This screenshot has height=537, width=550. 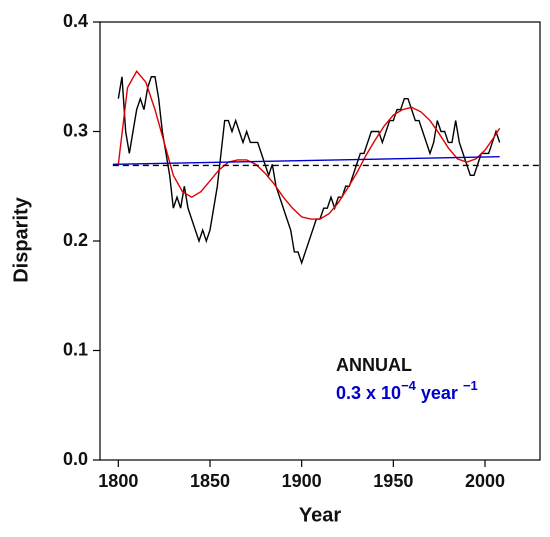 What do you see at coordinates (470, 385) in the screenshot?
I see `annotation-superscript: −1` at bounding box center [470, 385].